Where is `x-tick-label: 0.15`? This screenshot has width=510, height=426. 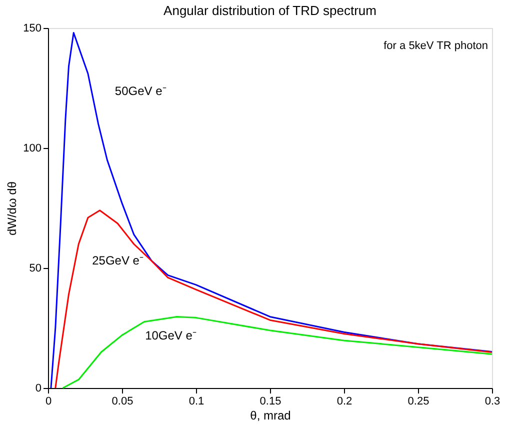 x-tick-label: 0.15 is located at coordinates (271, 402).